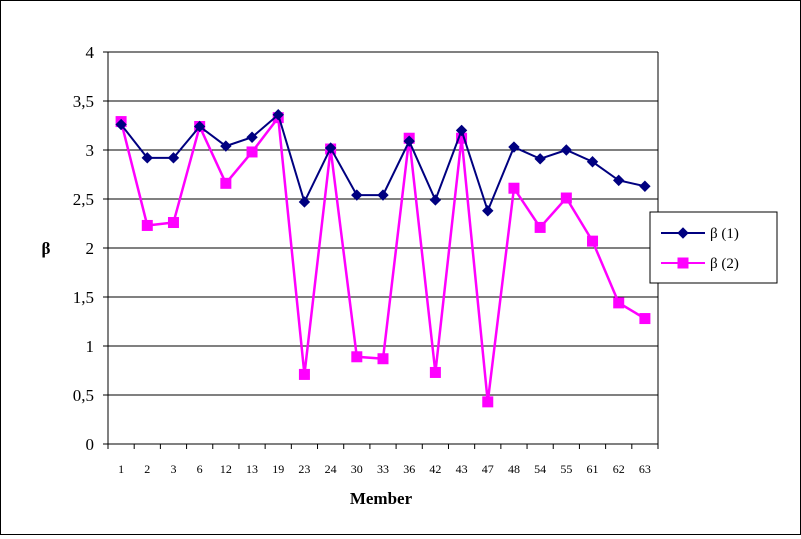 Image resolution: width=801 pixels, height=539 pixels. I want to click on x-tick-label: 1, so click(121, 469).